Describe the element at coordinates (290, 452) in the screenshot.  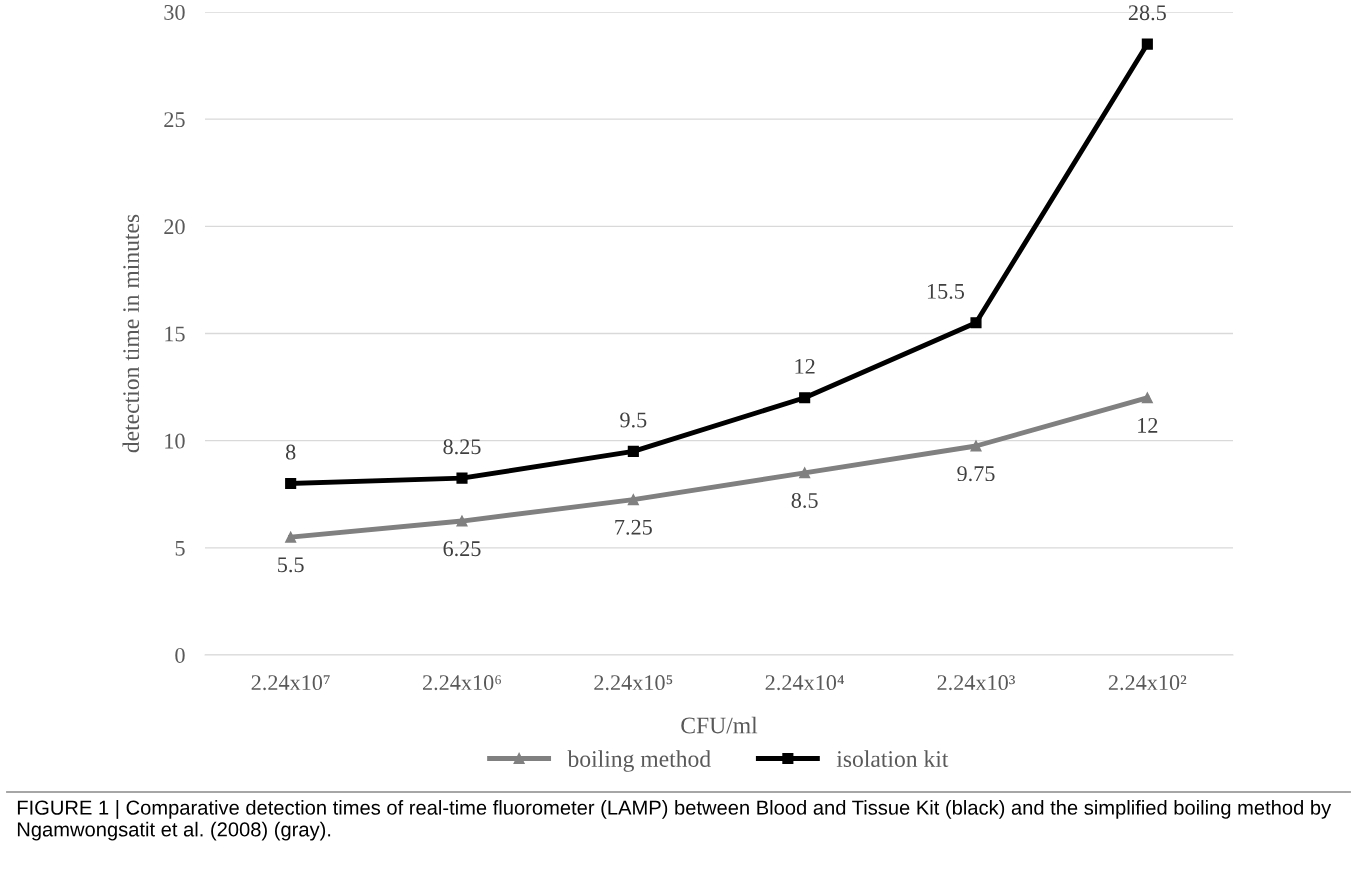
I see `data-label: 8` at that location.